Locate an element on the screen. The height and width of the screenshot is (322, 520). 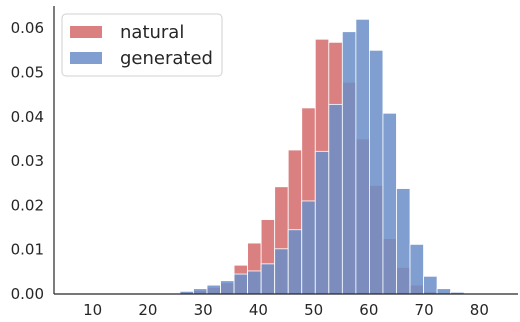
y-tick-label: 0.06 is located at coordinates (27, 28).